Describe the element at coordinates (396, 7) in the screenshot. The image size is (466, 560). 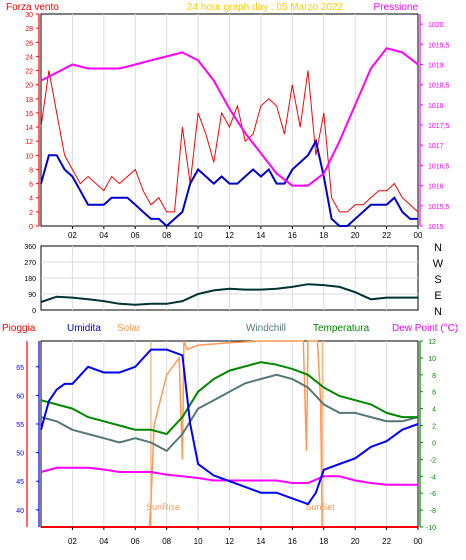
I see `header-right-label: Pressione` at that location.